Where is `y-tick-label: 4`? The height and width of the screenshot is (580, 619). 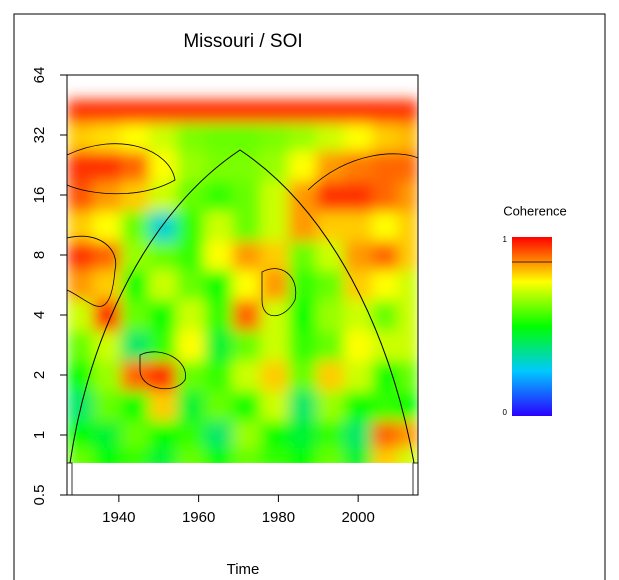 y-tick-label: 4 is located at coordinates (39, 315).